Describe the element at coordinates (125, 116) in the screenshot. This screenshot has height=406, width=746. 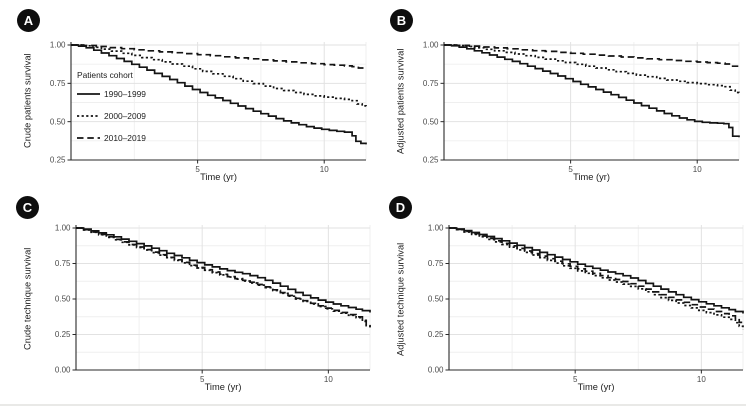
I see `legend-item-label: 2000–2009` at that location.